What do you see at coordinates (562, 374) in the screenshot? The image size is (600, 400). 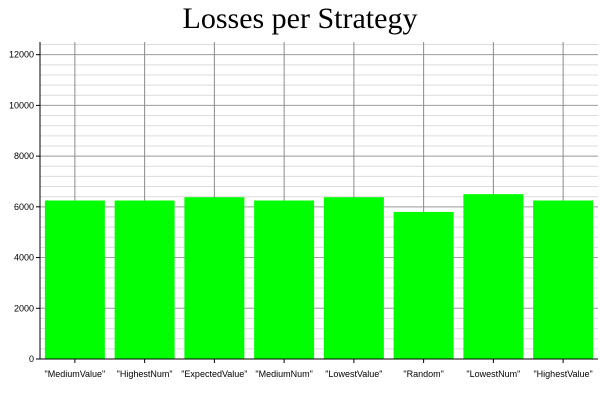 I see `x-tick-label: "HighestValue"` at bounding box center [562, 374].